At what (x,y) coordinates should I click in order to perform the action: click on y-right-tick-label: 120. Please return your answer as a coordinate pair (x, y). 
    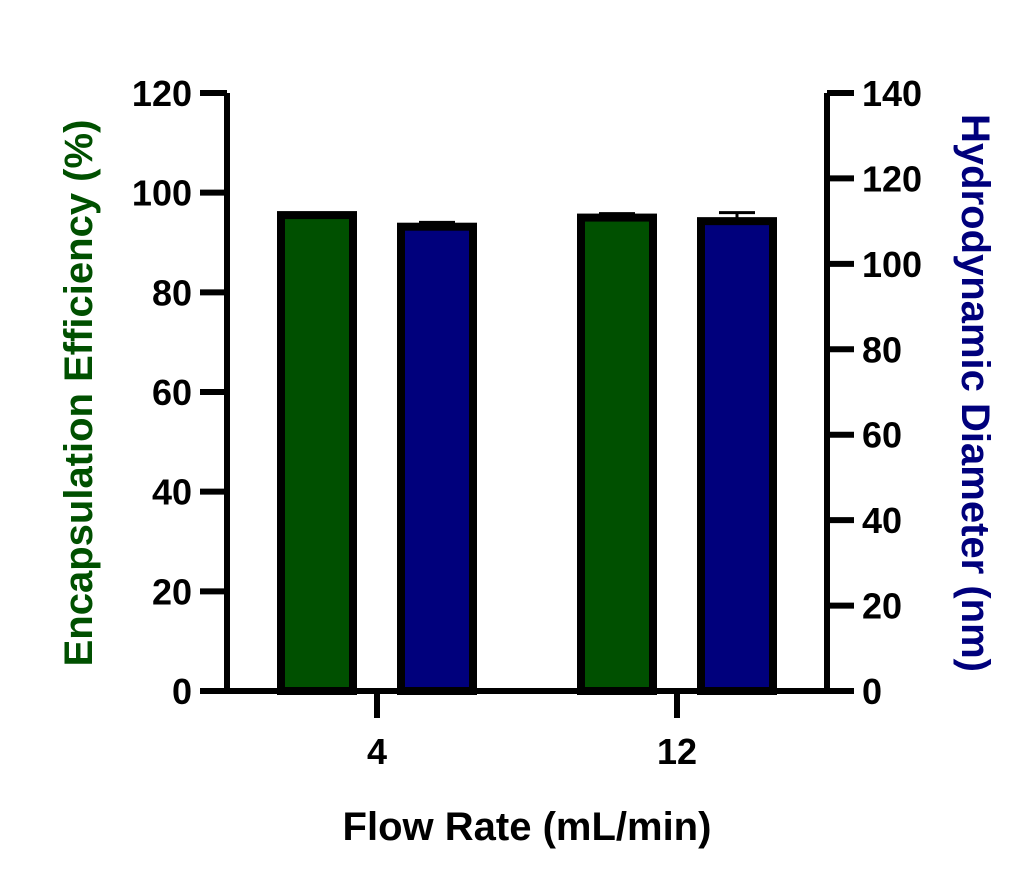
    Looking at the image, I should click on (892, 178).